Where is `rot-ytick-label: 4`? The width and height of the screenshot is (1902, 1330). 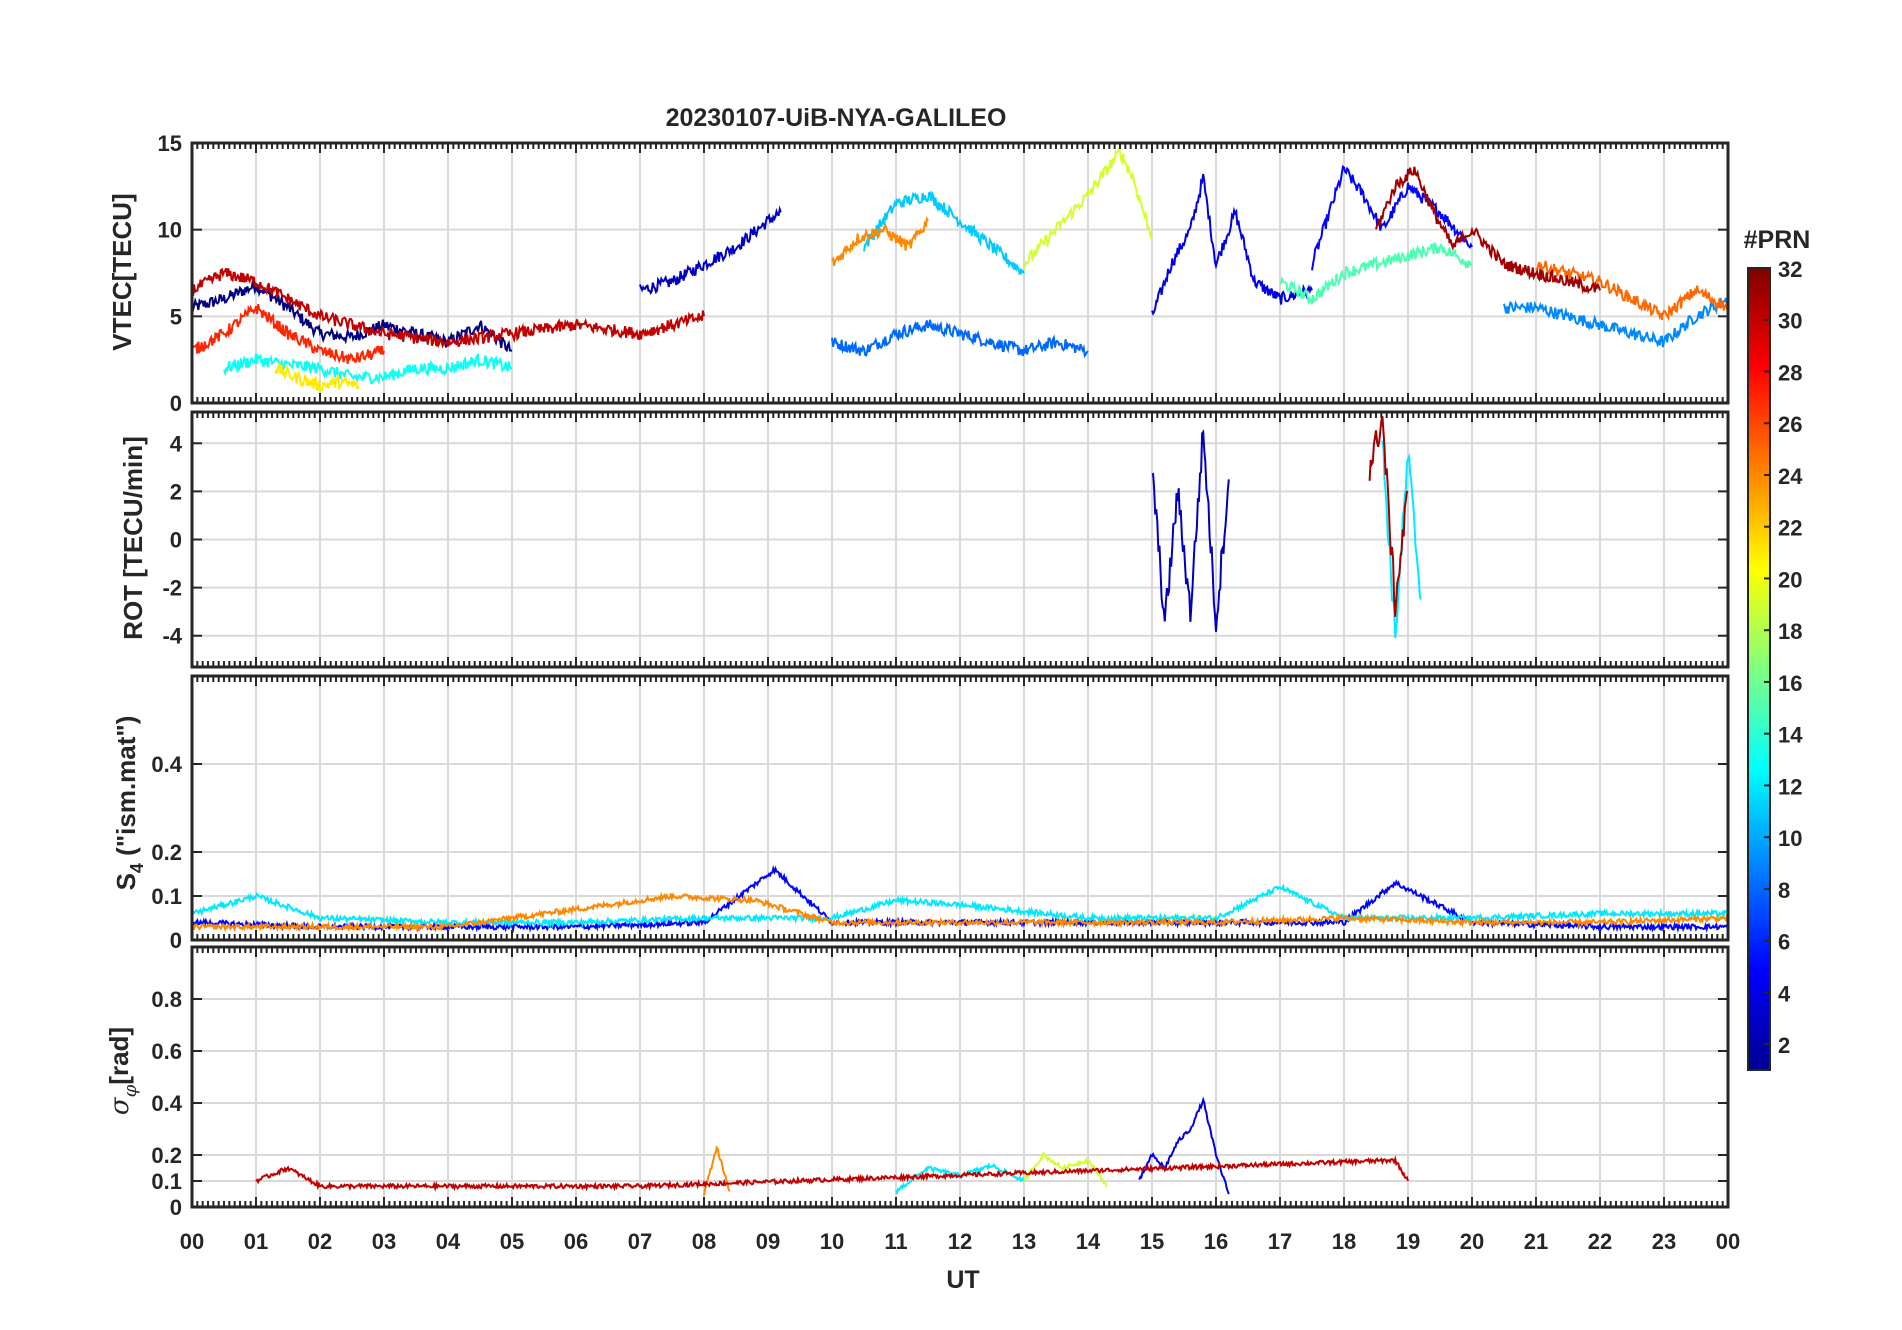
rot-ytick-label: 4 is located at coordinates (176, 443).